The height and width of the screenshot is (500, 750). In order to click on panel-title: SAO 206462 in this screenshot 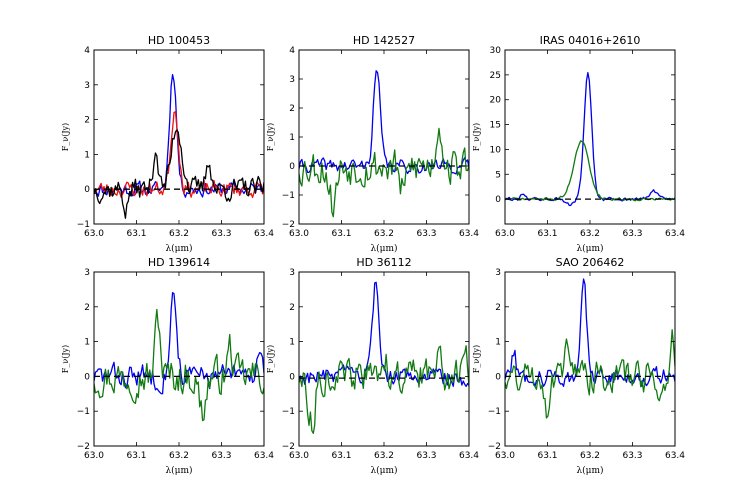, I will do `click(590, 262)`.